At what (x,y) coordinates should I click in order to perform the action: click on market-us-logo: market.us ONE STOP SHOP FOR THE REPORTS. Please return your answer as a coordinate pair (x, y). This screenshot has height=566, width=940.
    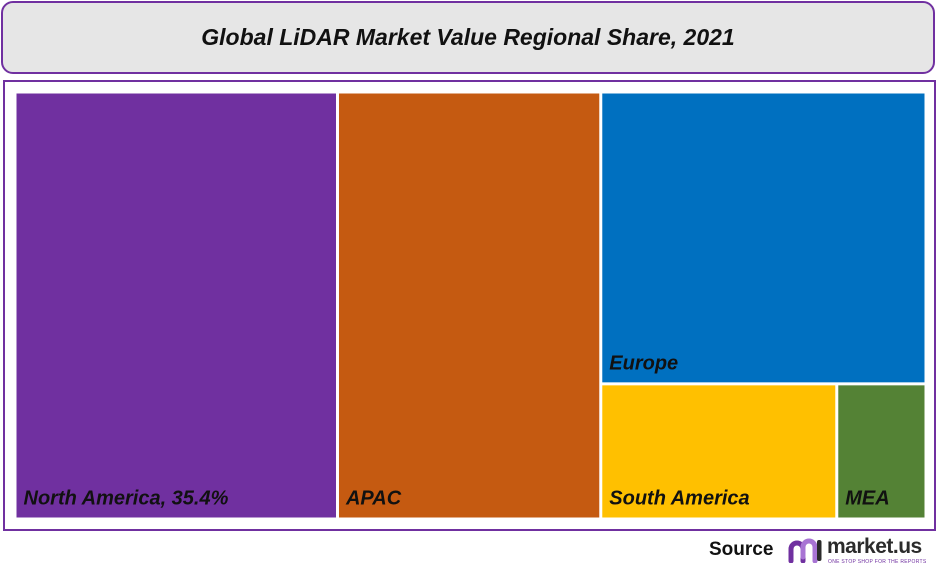
    Looking at the image, I should click on (863, 550).